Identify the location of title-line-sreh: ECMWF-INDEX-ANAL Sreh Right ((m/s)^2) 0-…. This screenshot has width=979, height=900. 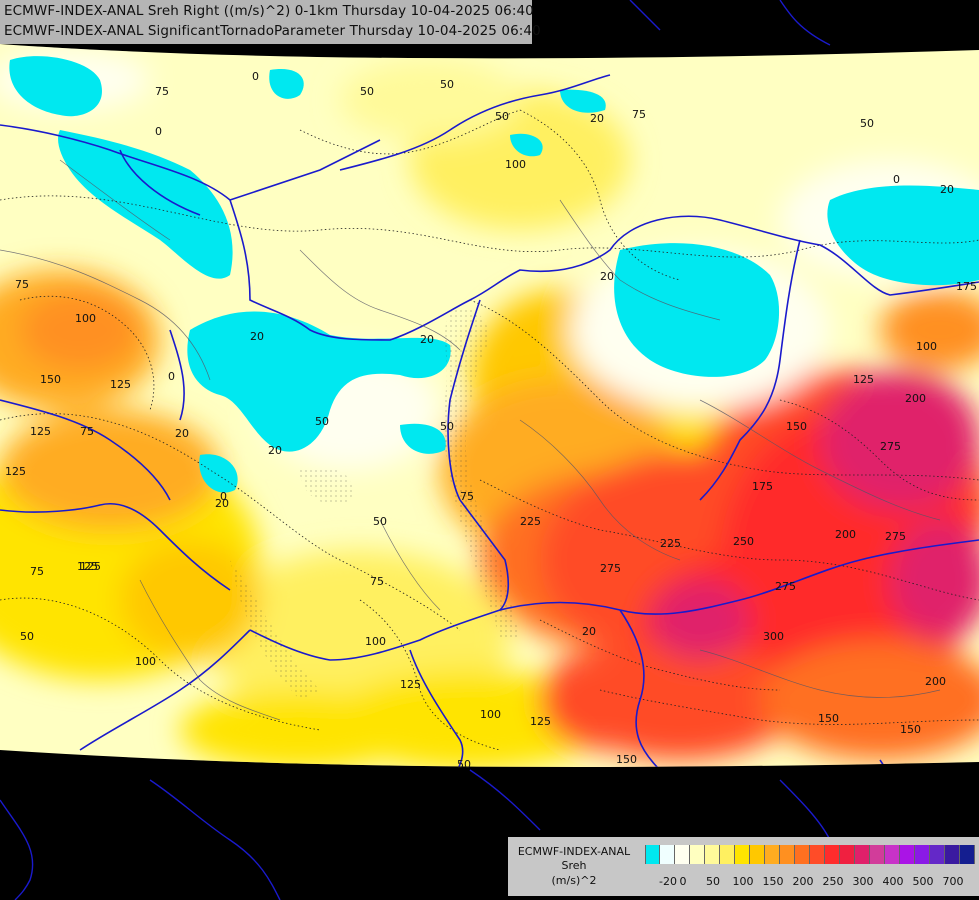
(269, 11).